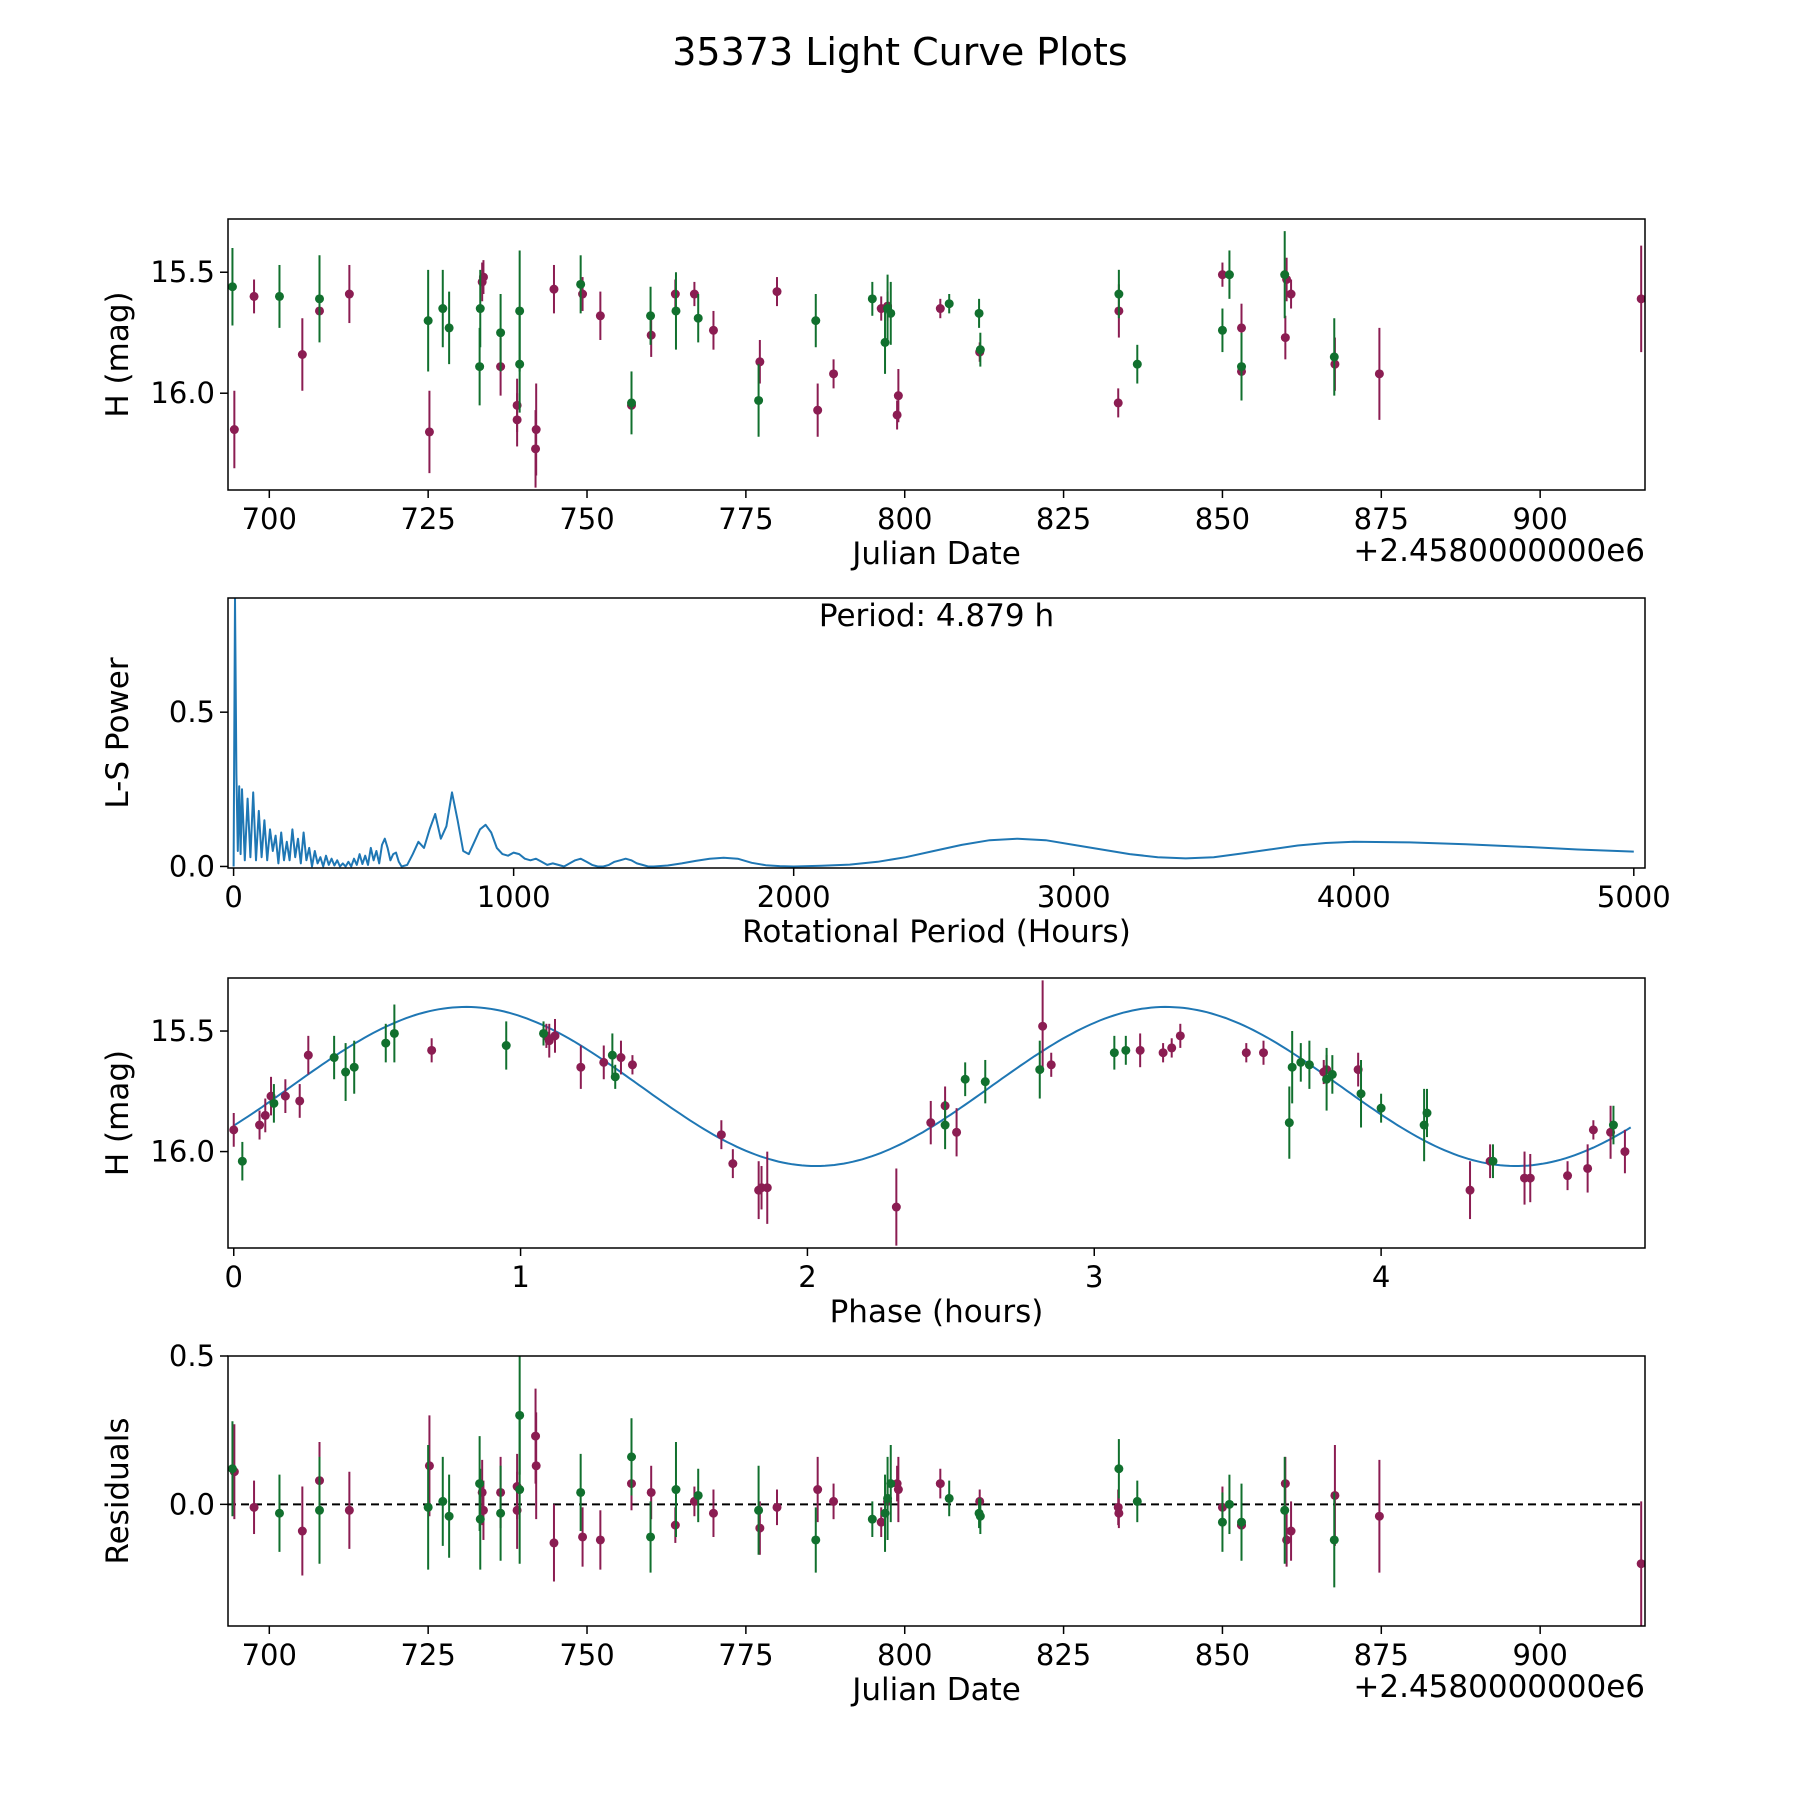 The image size is (1800, 1800). What do you see at coordinates (904, 519) in the screenshot?
I see `x-tick-label: 800` at bounding box center [904, 519].